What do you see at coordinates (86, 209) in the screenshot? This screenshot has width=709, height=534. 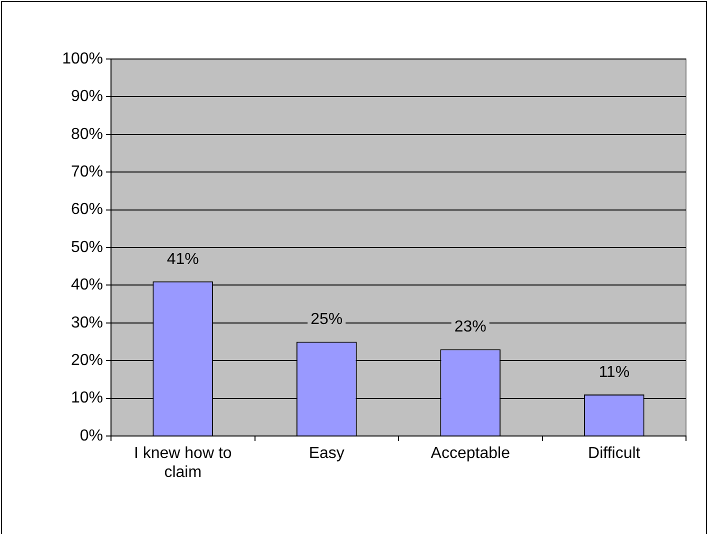 I see `y-tick-label: 60%` at bounding box center [86, 209].